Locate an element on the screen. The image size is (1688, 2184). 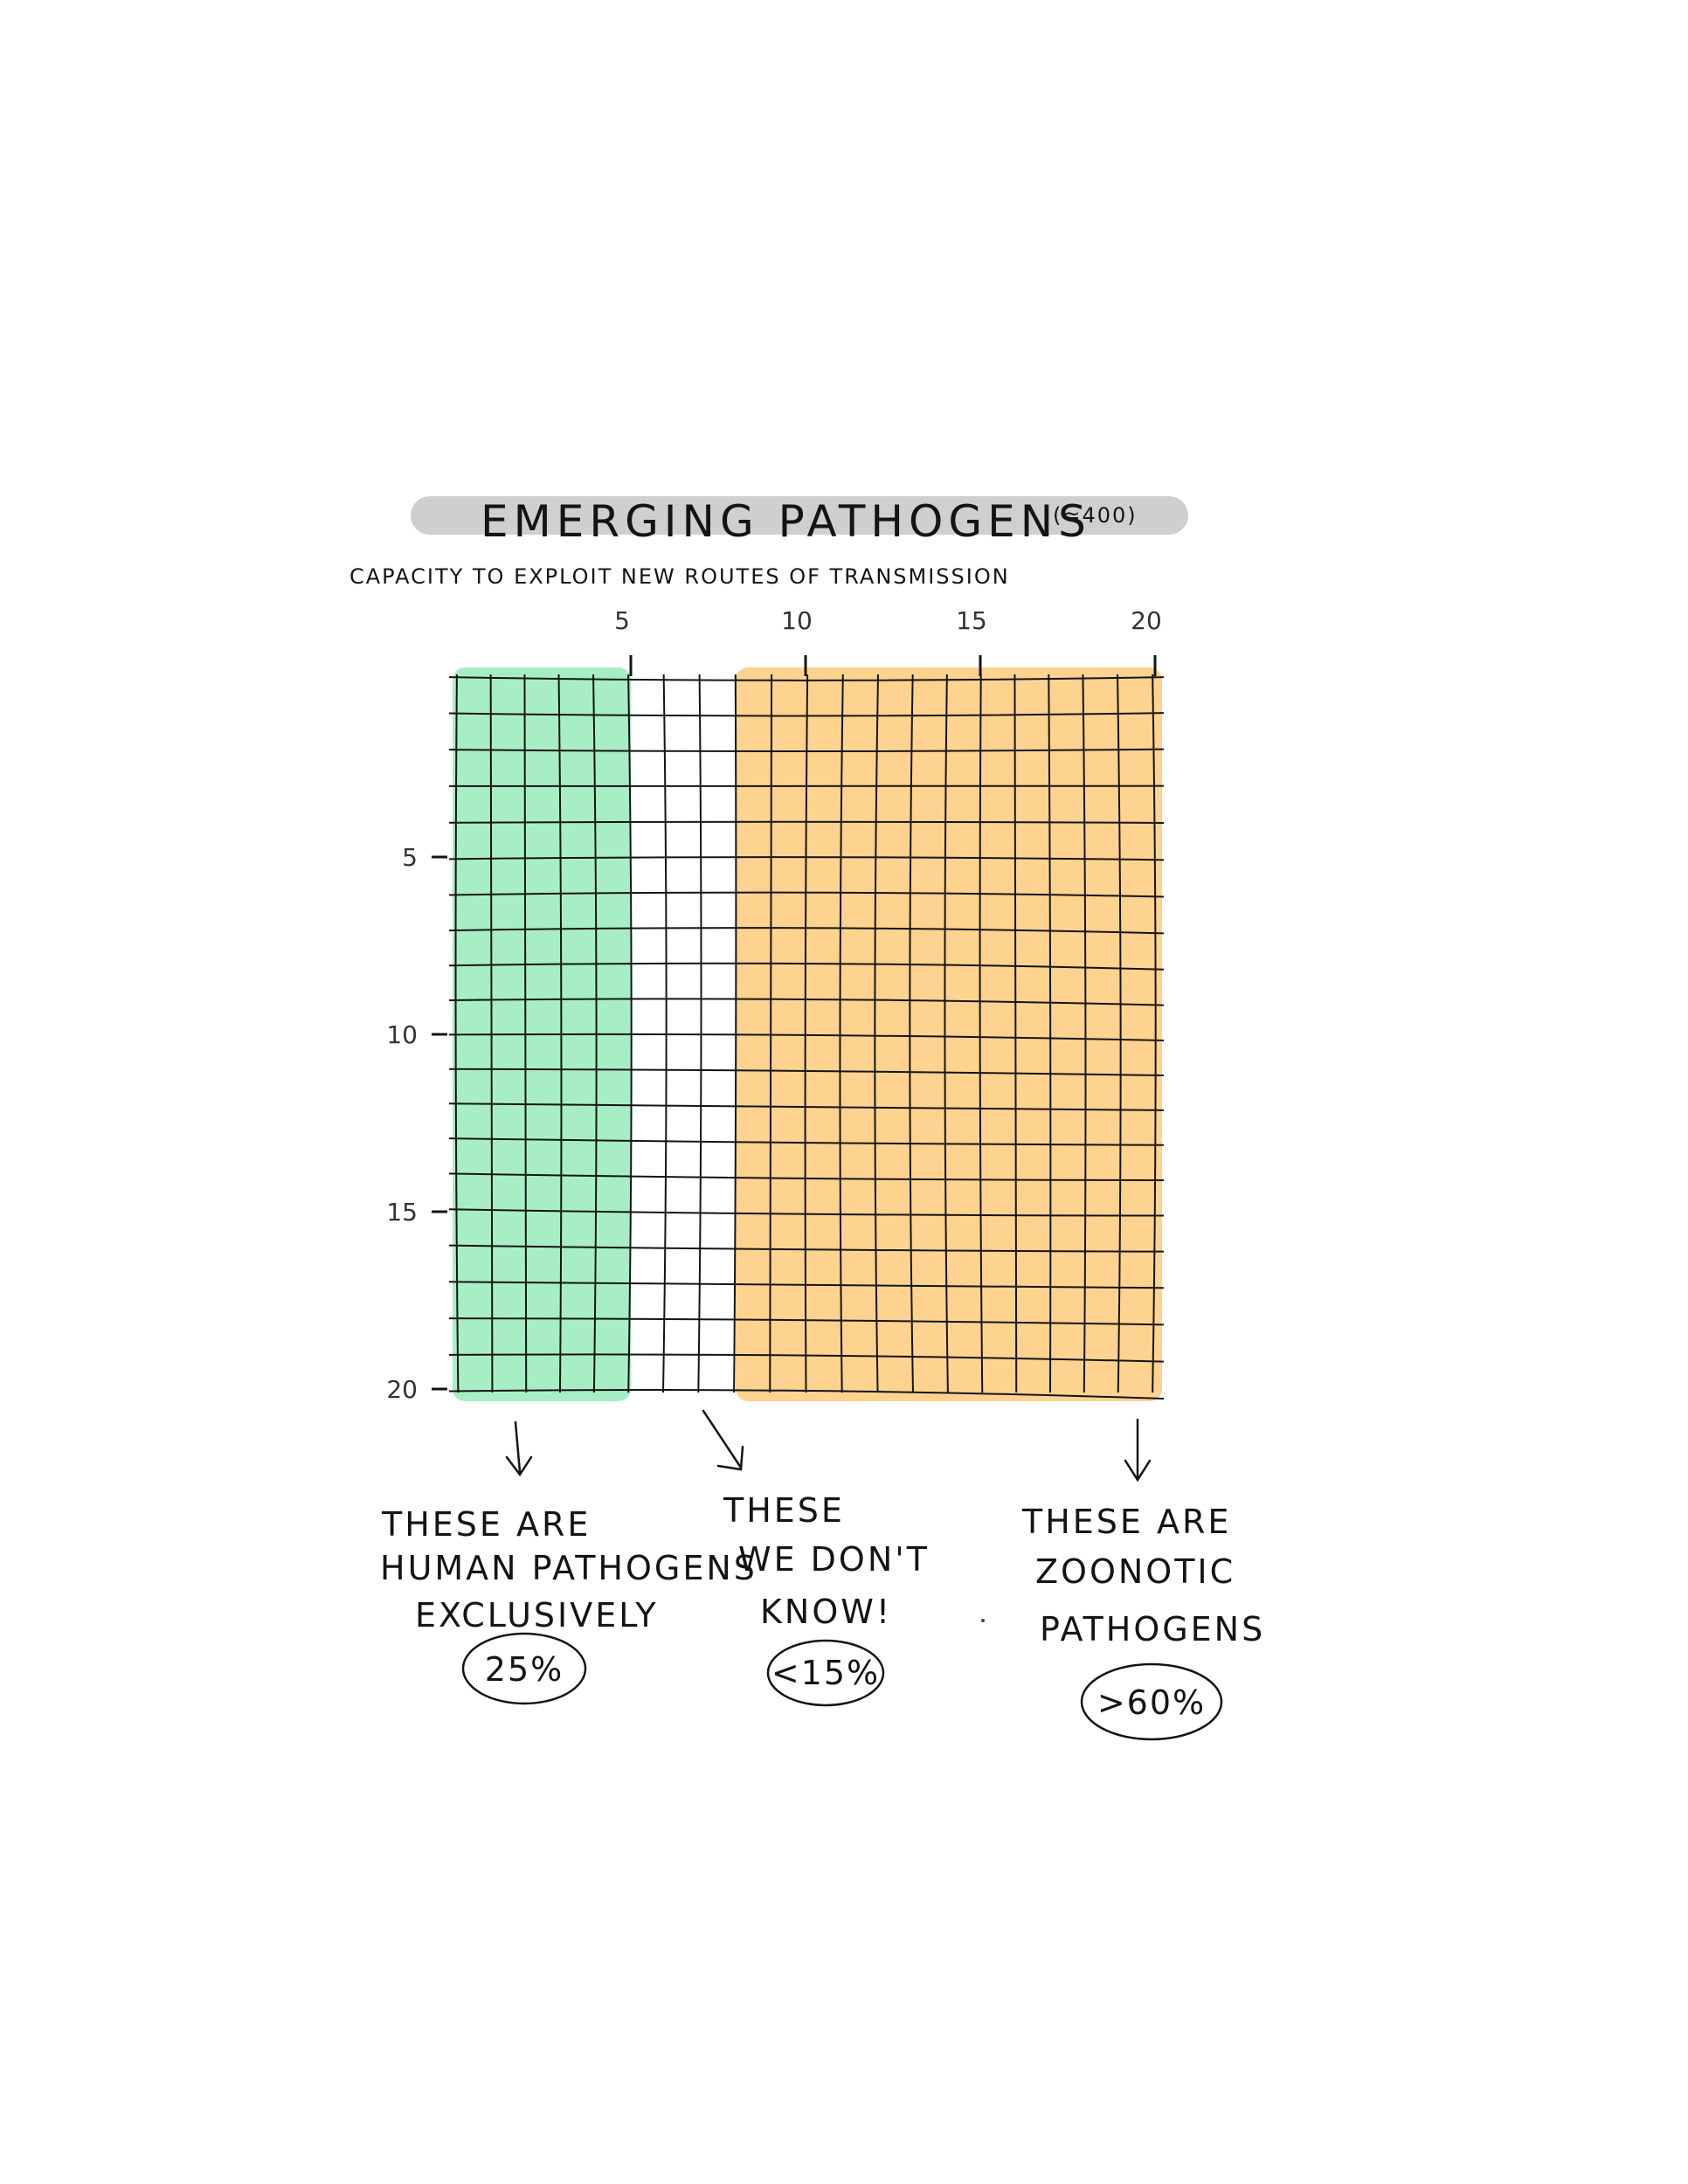
caption-zoonotic-line-1: THESE ARE is located at coordinates (1126, 1522).